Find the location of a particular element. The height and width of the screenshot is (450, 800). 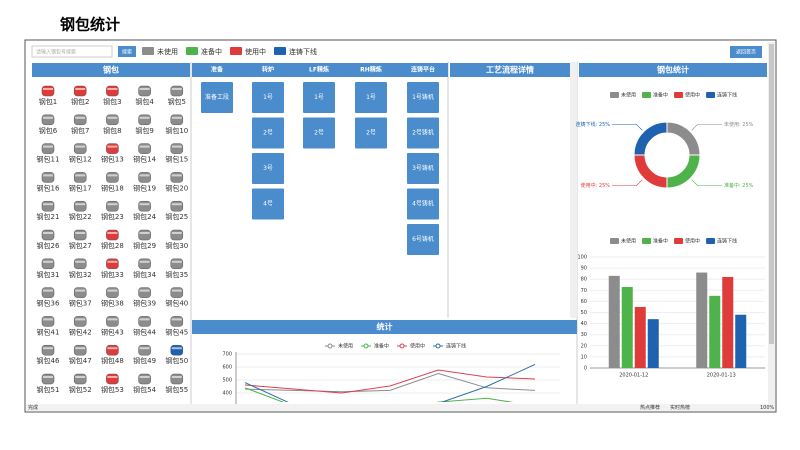

ladle-label: 钢包34 is located at coordinates (144, 274).